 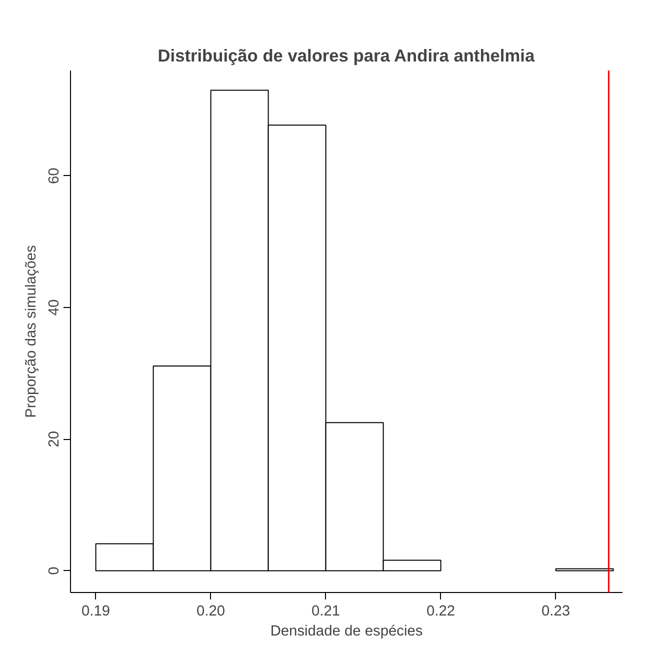 What do you see at coordinates (96, 612) in the screenshot?
I see `x-tick-label: 0.19` at bounding box center [96, 612].